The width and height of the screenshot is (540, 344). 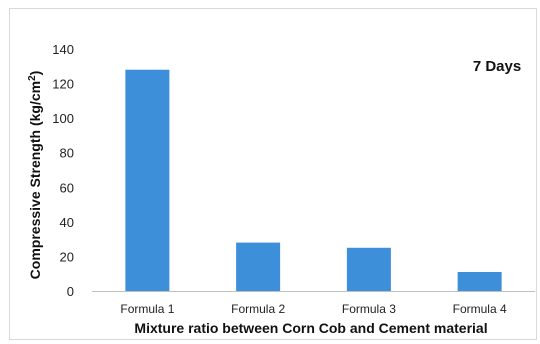 What do you see at coordinates (313, 309) in the screenshot?
I see `x-axis-categories: Formula 1 Formula 2 Formula 3 Formula 4` at bounding box center [313, 309].